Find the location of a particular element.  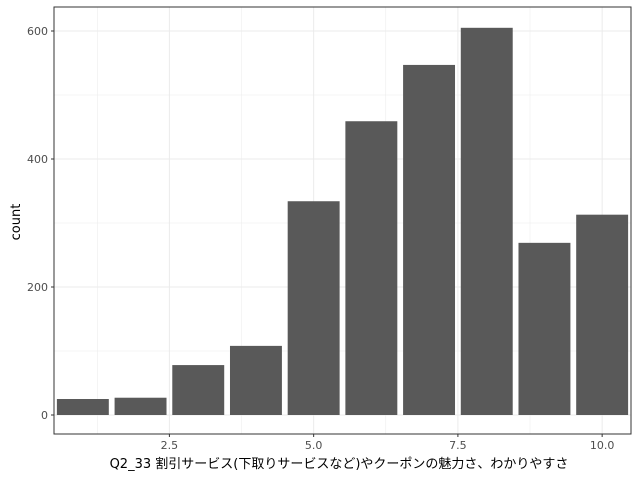

x-tick-label: 2.5 is located at coordinates (170, 445).